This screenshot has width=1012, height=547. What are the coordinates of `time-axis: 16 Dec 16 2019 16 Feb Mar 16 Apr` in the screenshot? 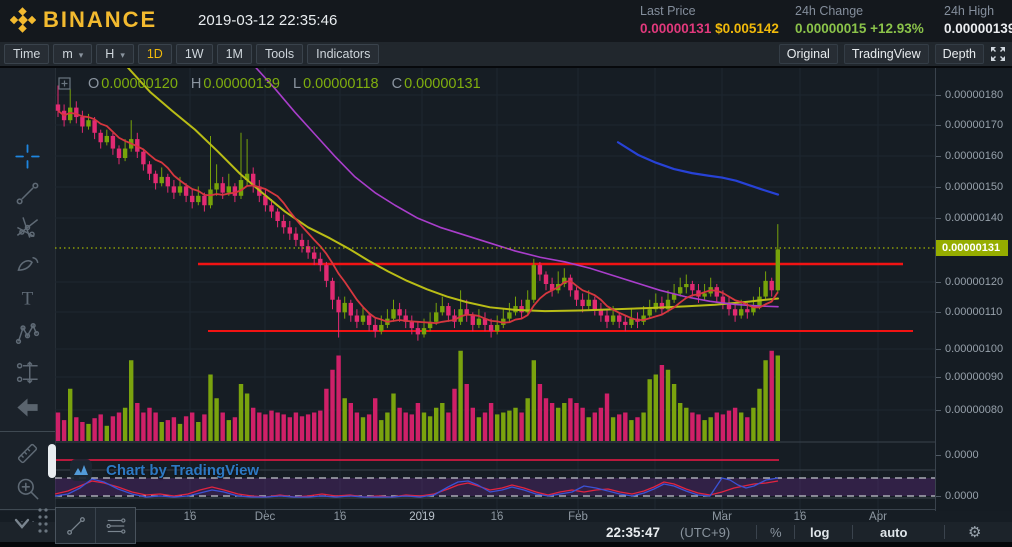 It's located at (495, 516).